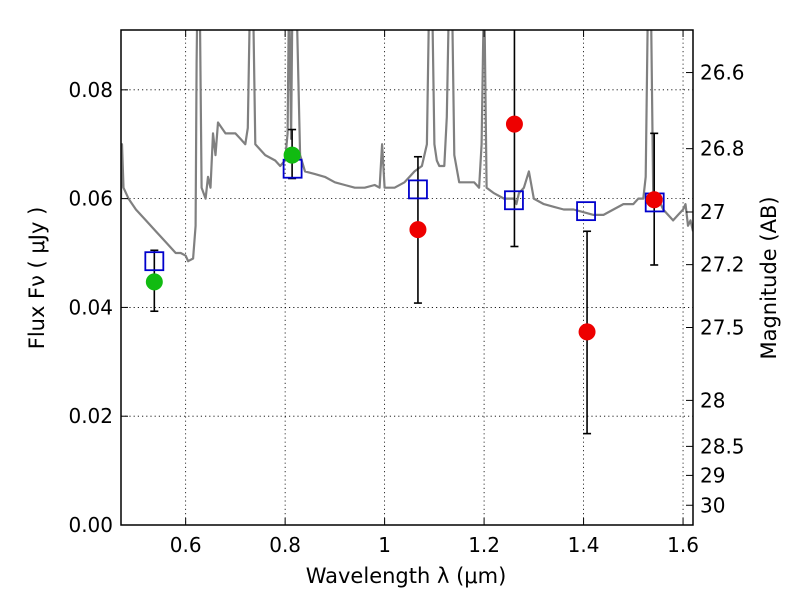 The image size is (800, 600). Describe the element at coordinates (285, 545) in the screenshot. I see `x-tick-label: 0.8` at that location.